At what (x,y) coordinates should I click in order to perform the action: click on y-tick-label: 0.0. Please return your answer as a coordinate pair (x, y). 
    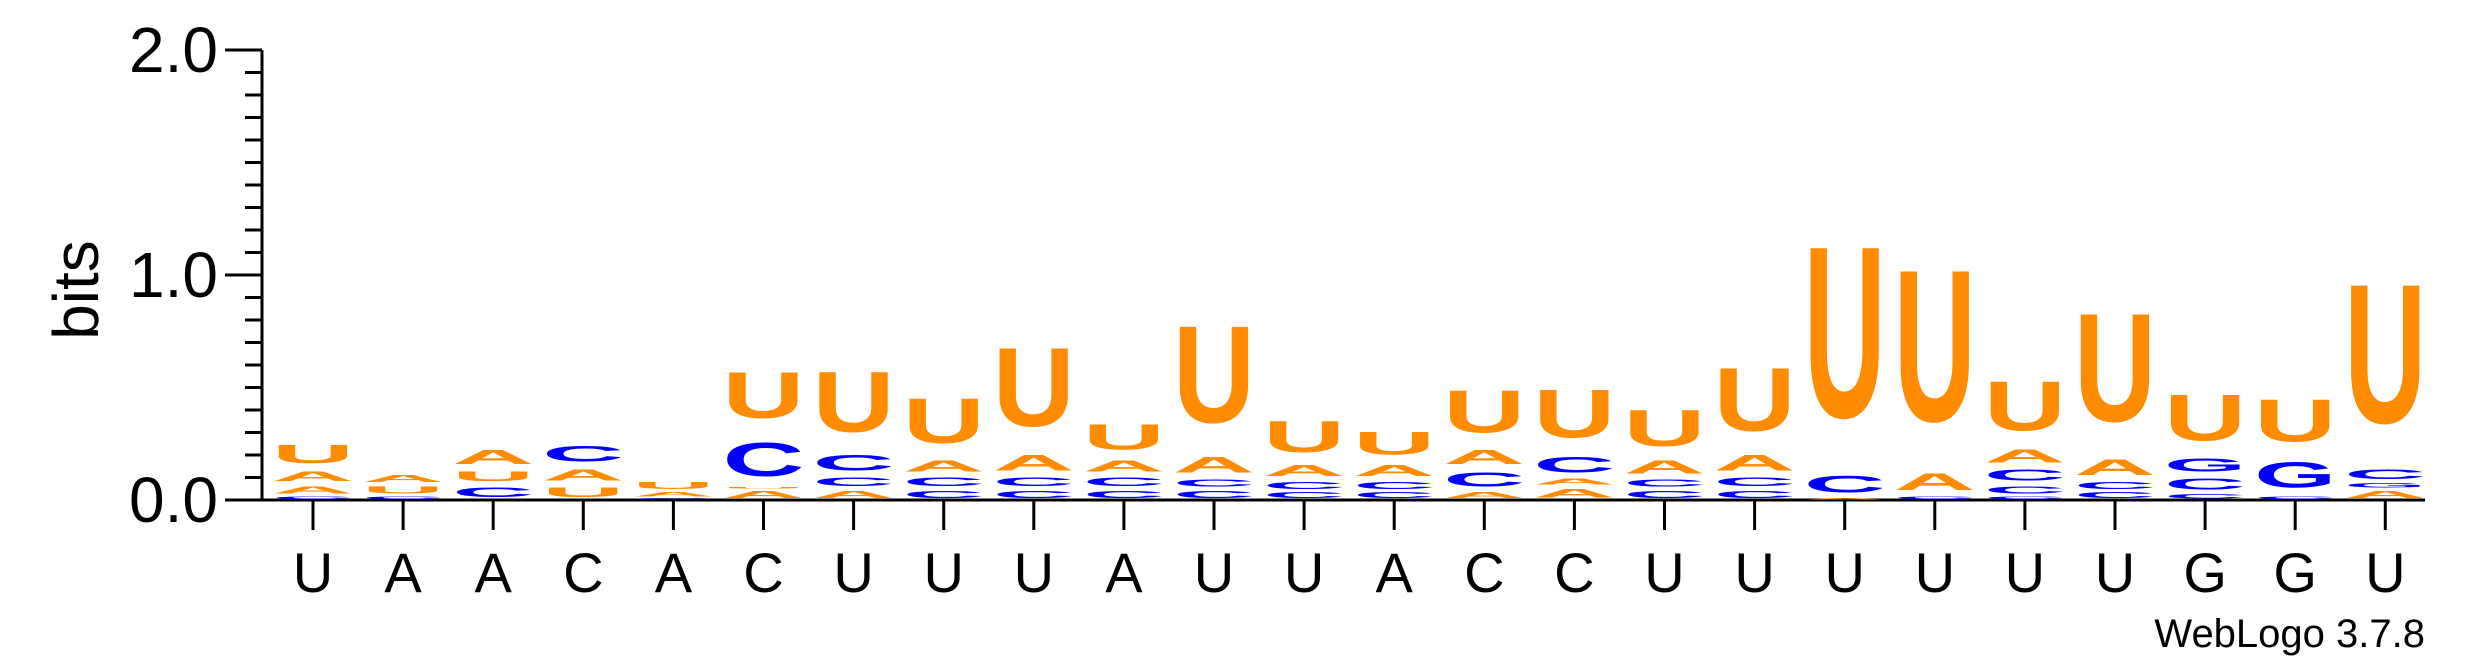
    Looking at the image, I should click on (173, 500).